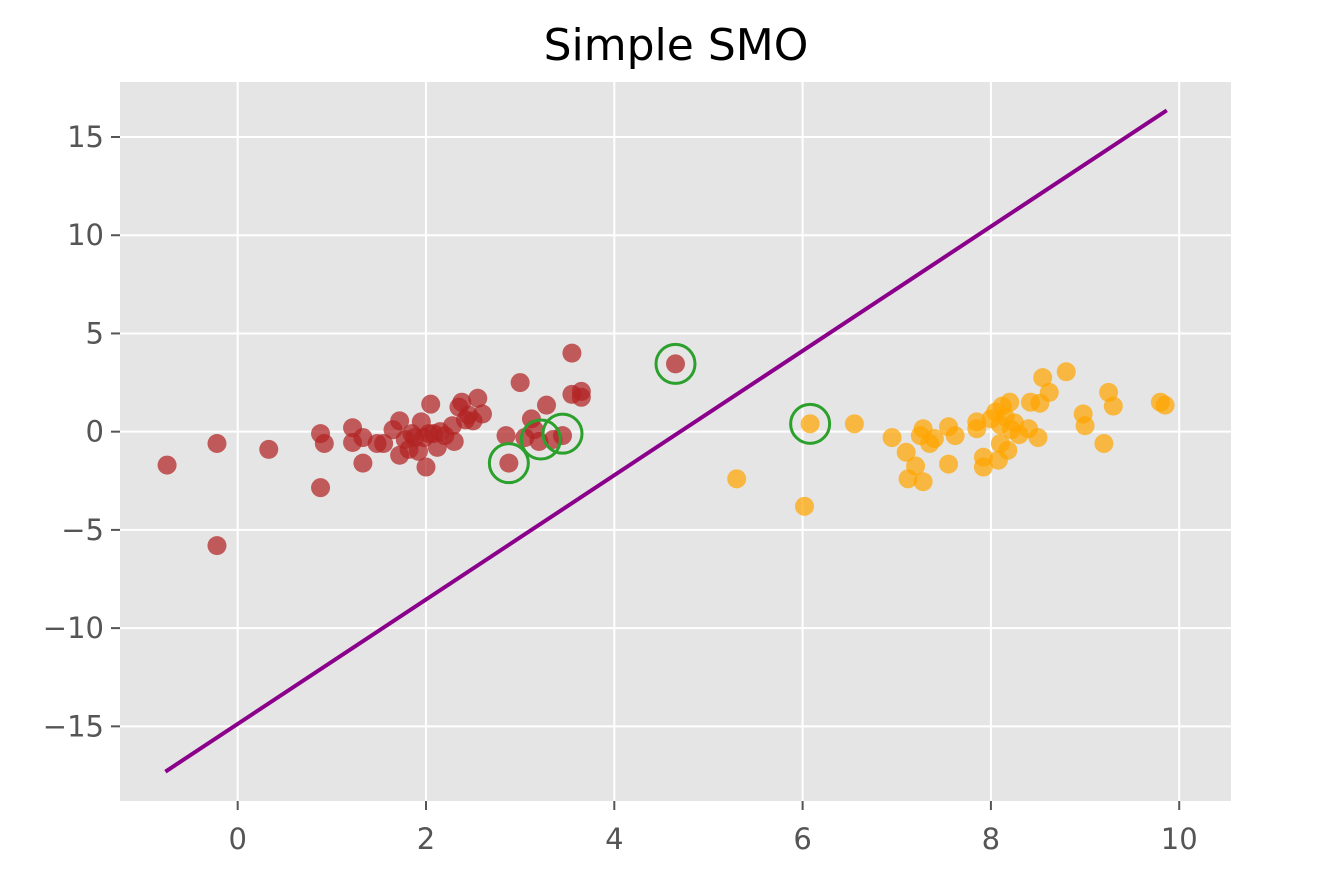 The width and height of the screenshot is (1336, 869). Describe the element at coordinates (82, 530) in the screenshot. I see `y-tick-label: −5` at that location.